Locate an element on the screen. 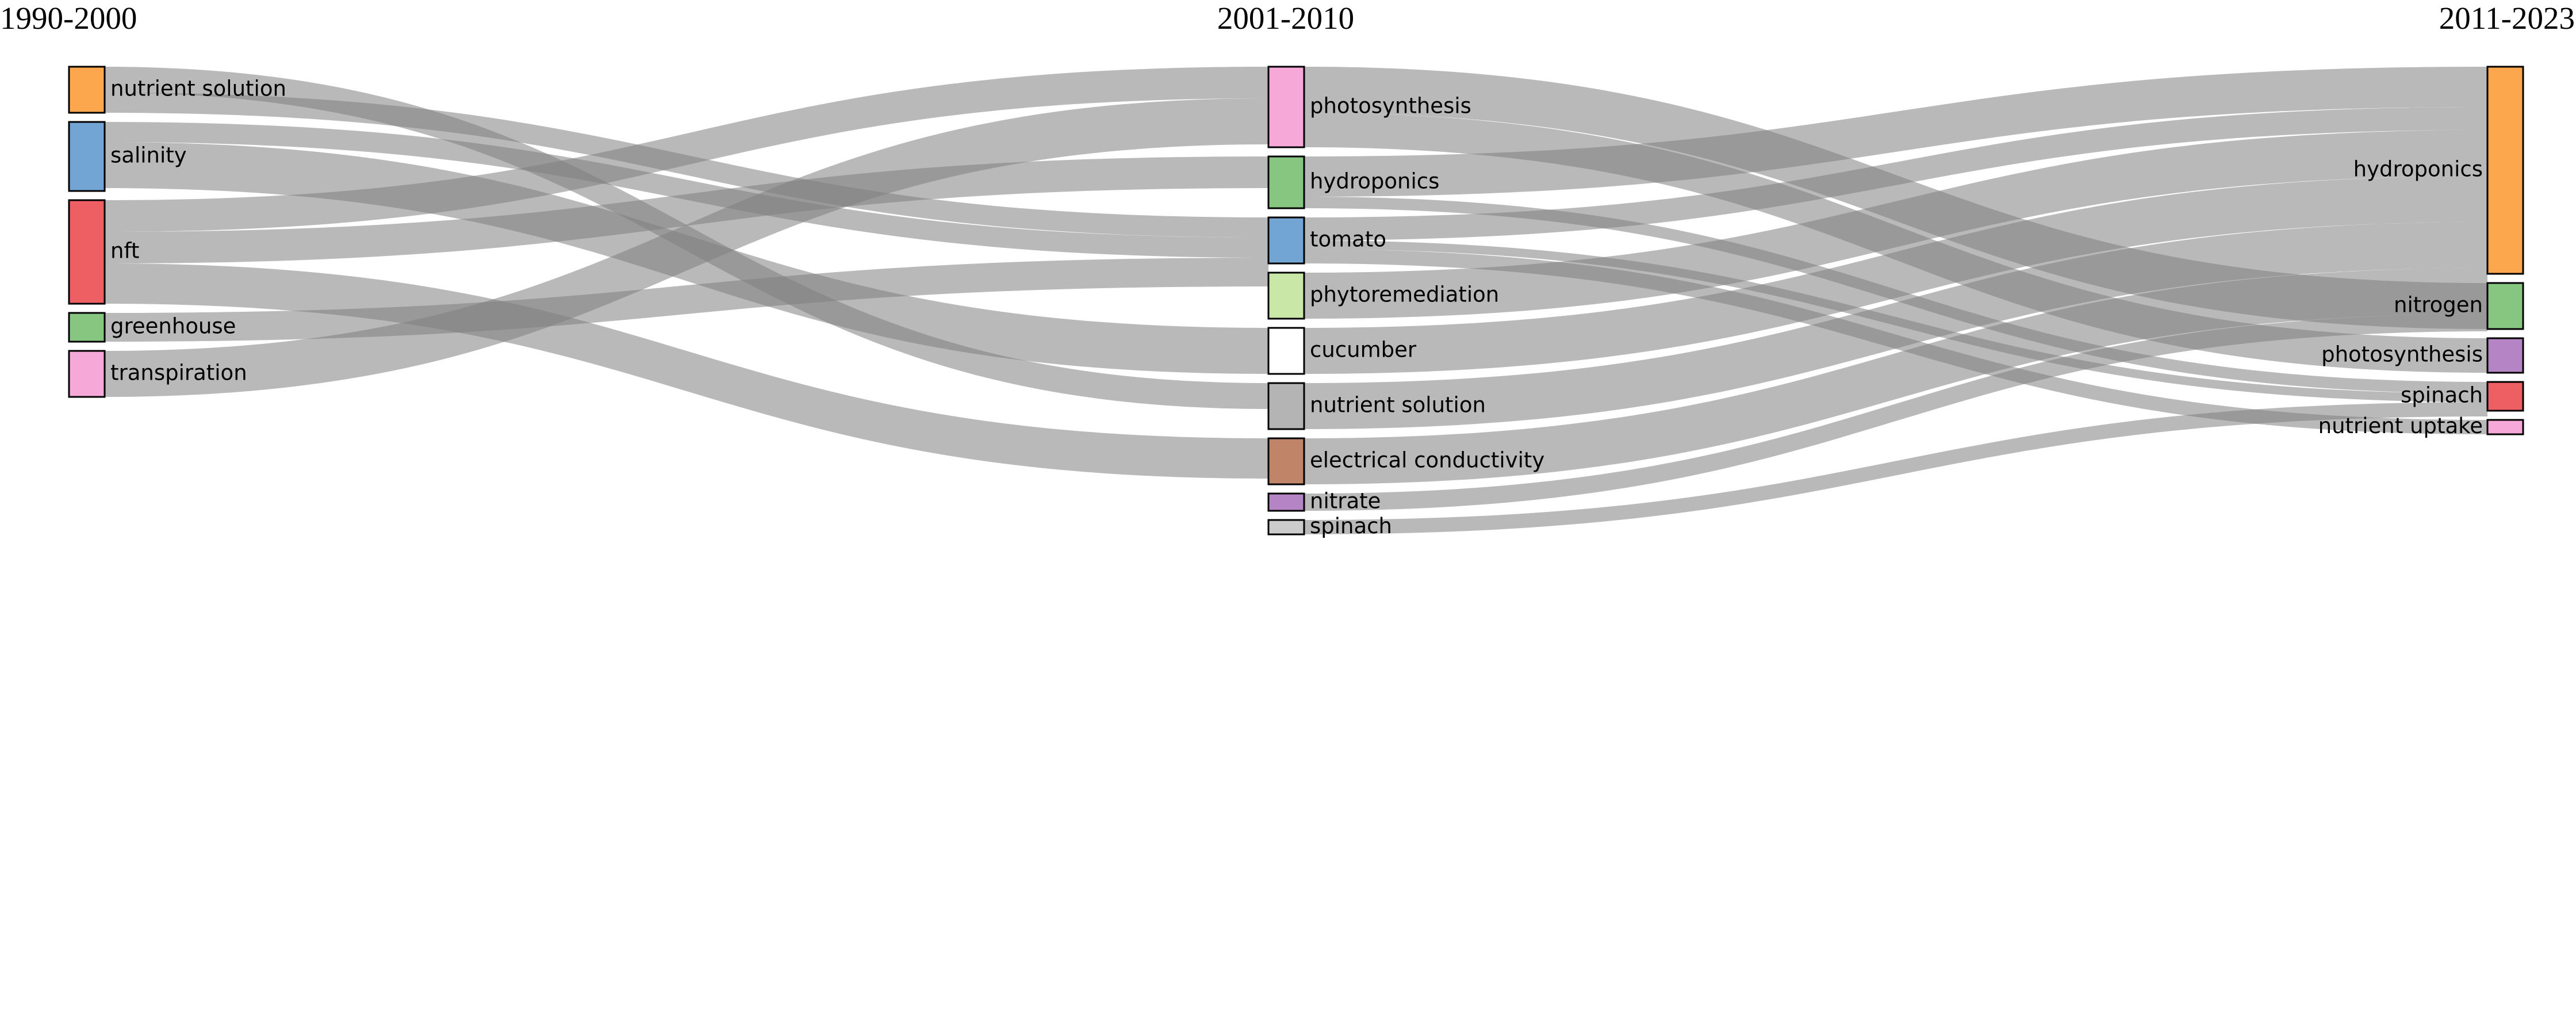 The image size is (2576, 1021). node-2-nitrogen: nitrogen is located at coordinates (2459, 306).